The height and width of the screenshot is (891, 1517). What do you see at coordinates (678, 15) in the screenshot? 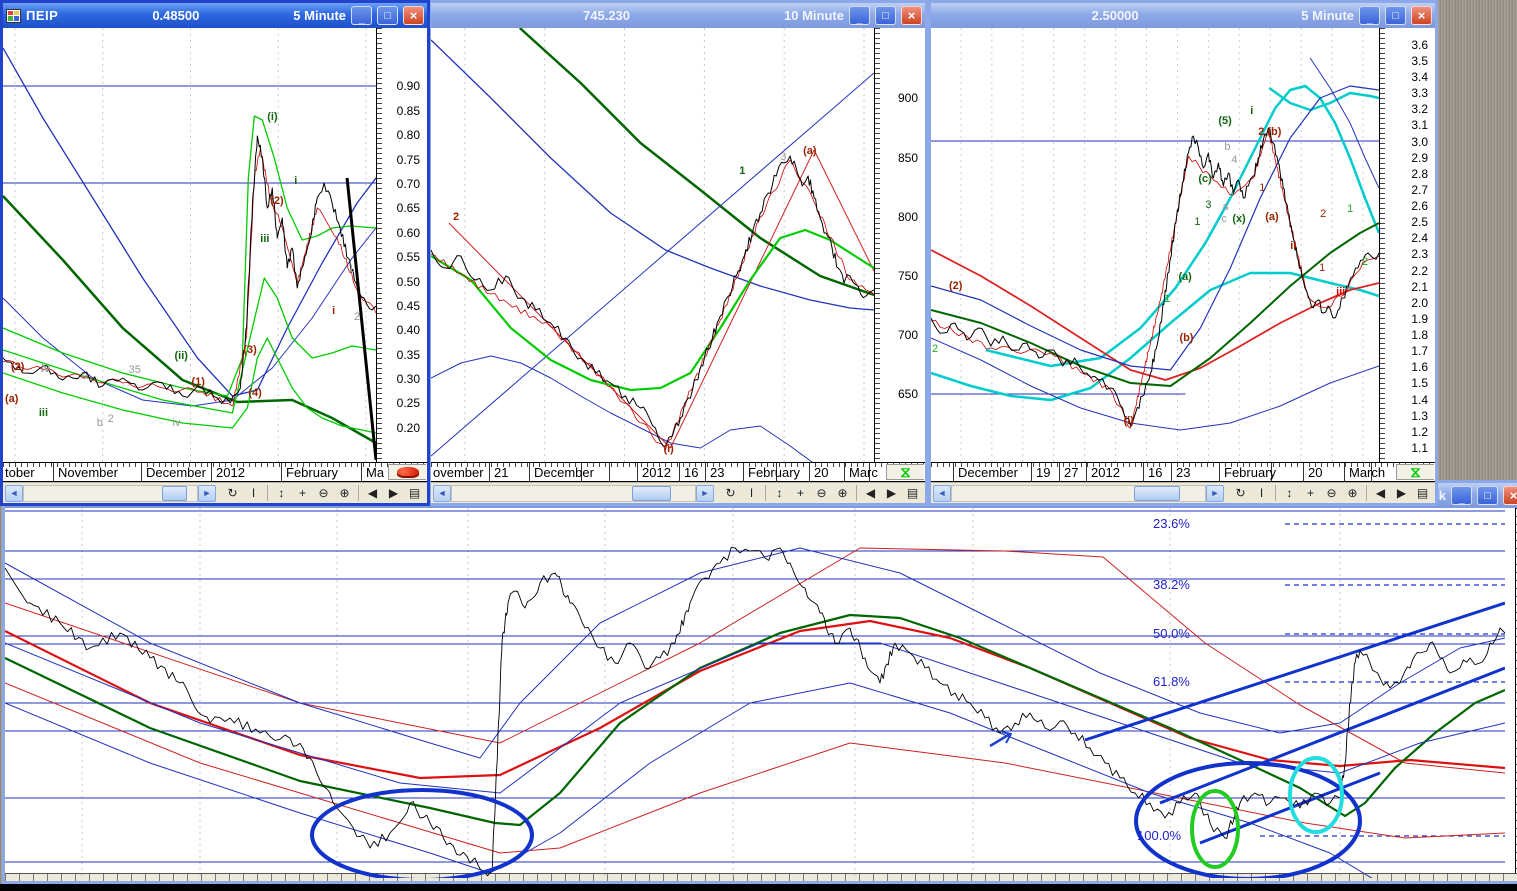
I see `titlebar: 745.230 10 Minute _ □ ×` at bounding box center [678, 15].